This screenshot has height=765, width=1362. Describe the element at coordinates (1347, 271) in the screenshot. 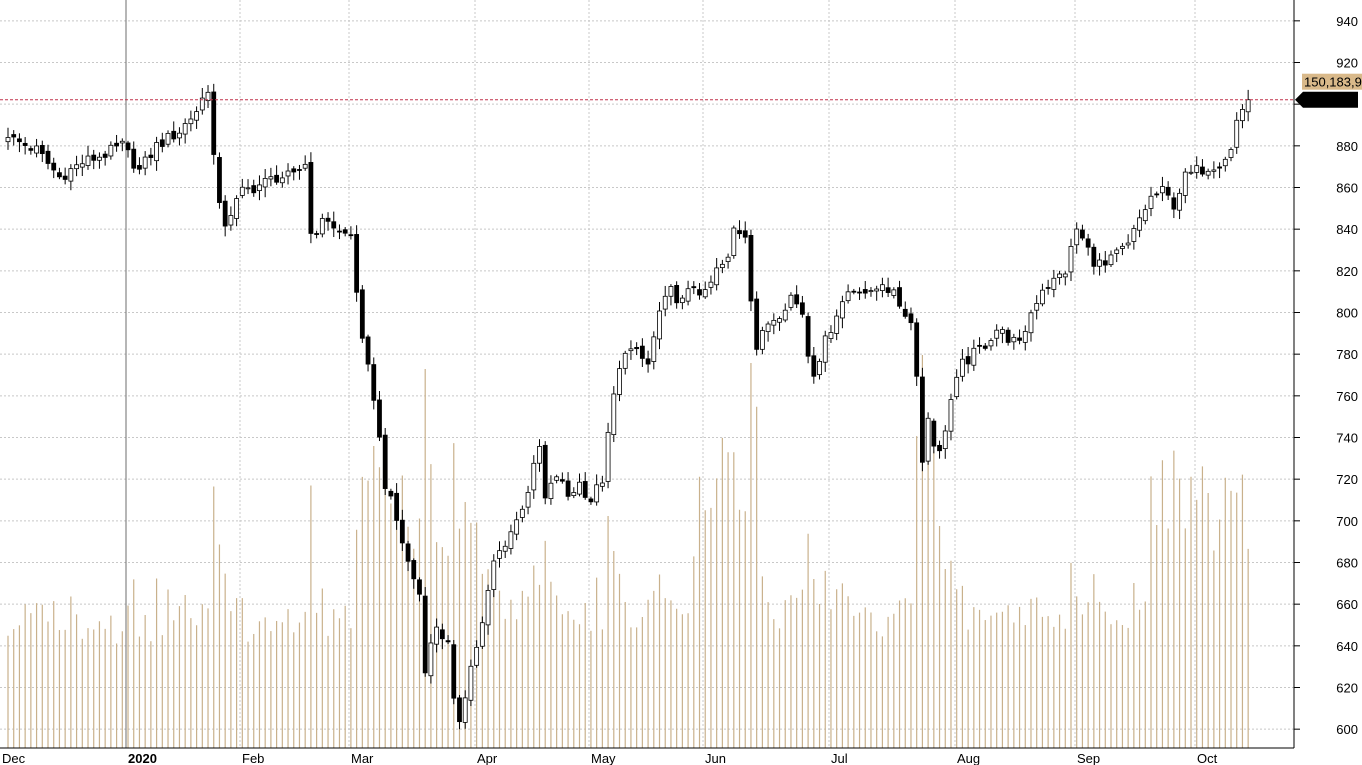

I see `y-tick-label: 820` at that location.